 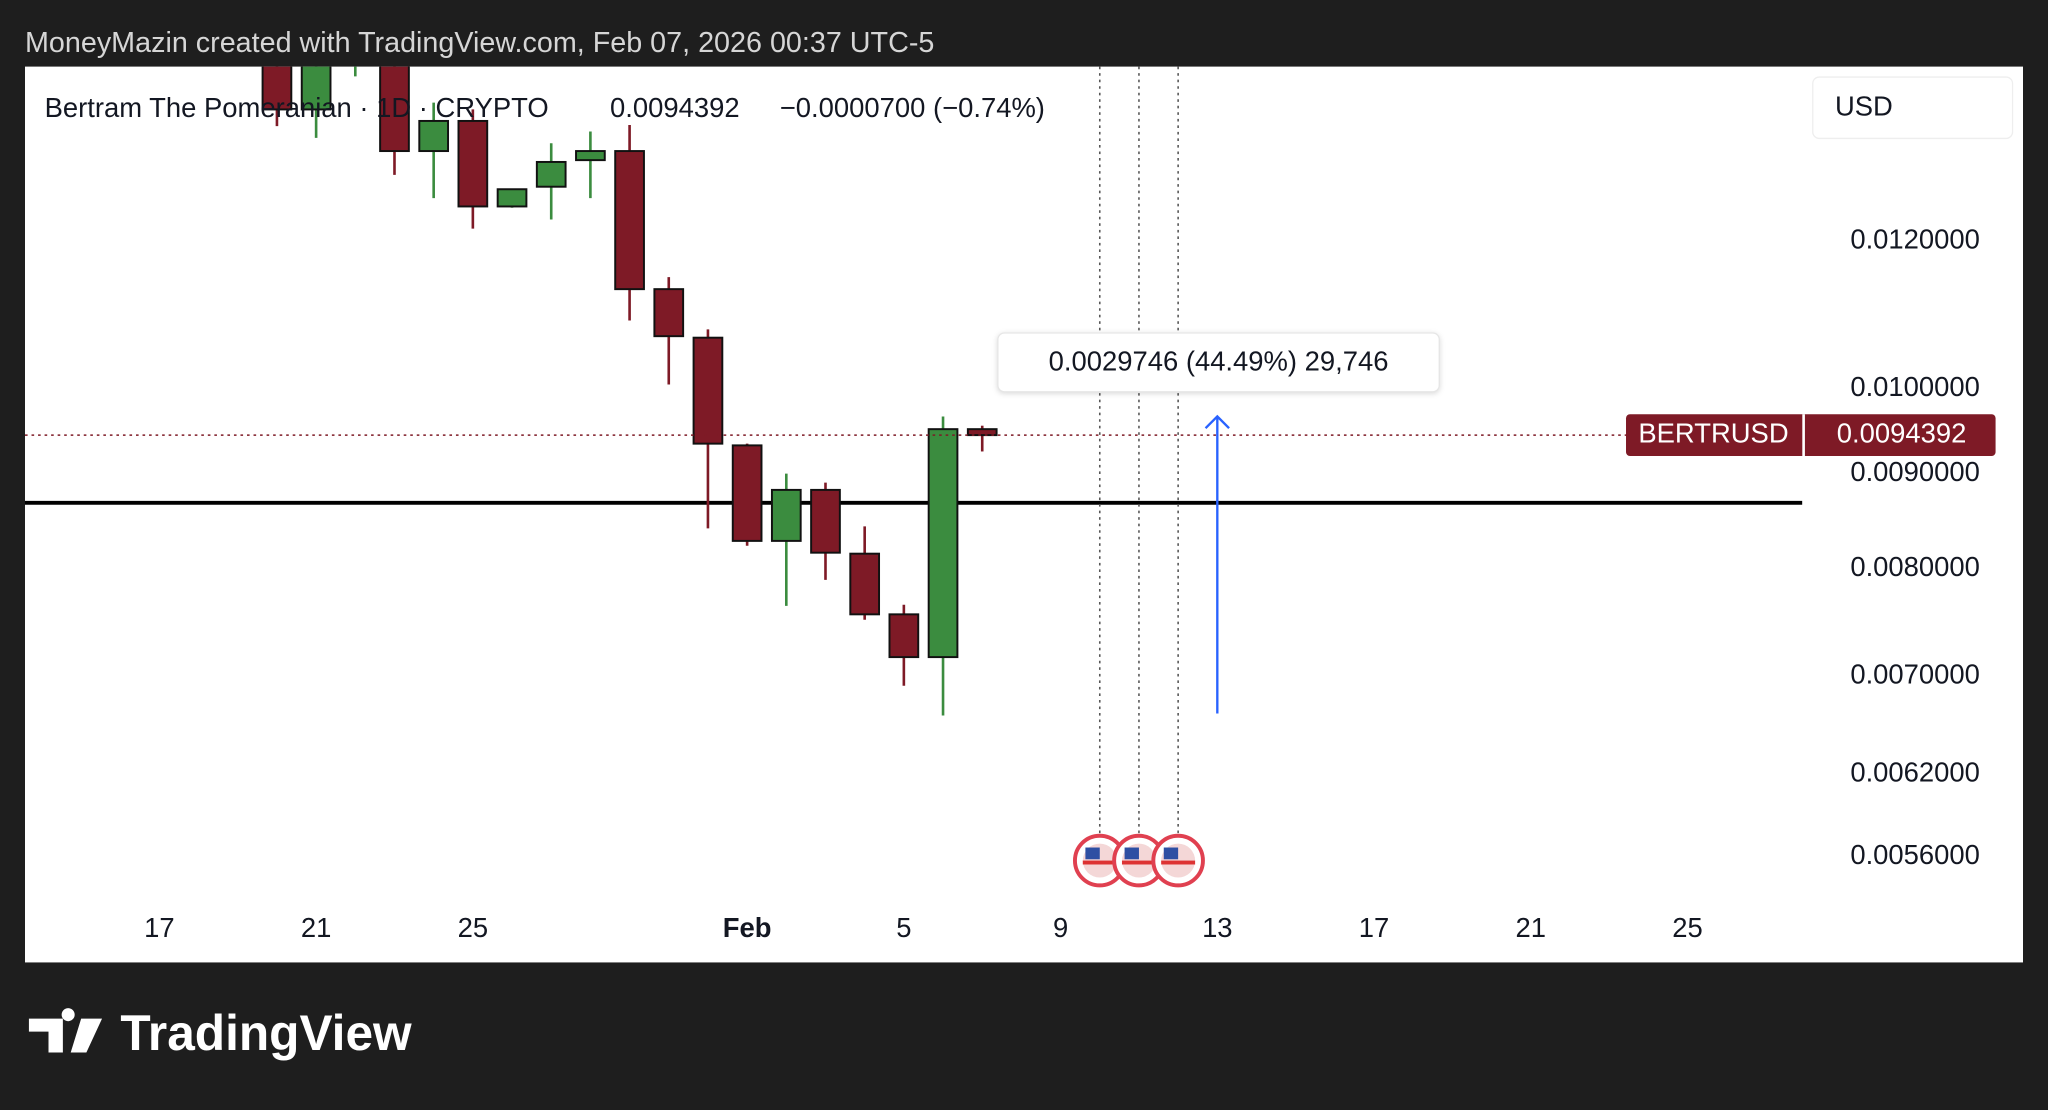 I want to click on x-tick-label: 5, so click(x=903, y=927).